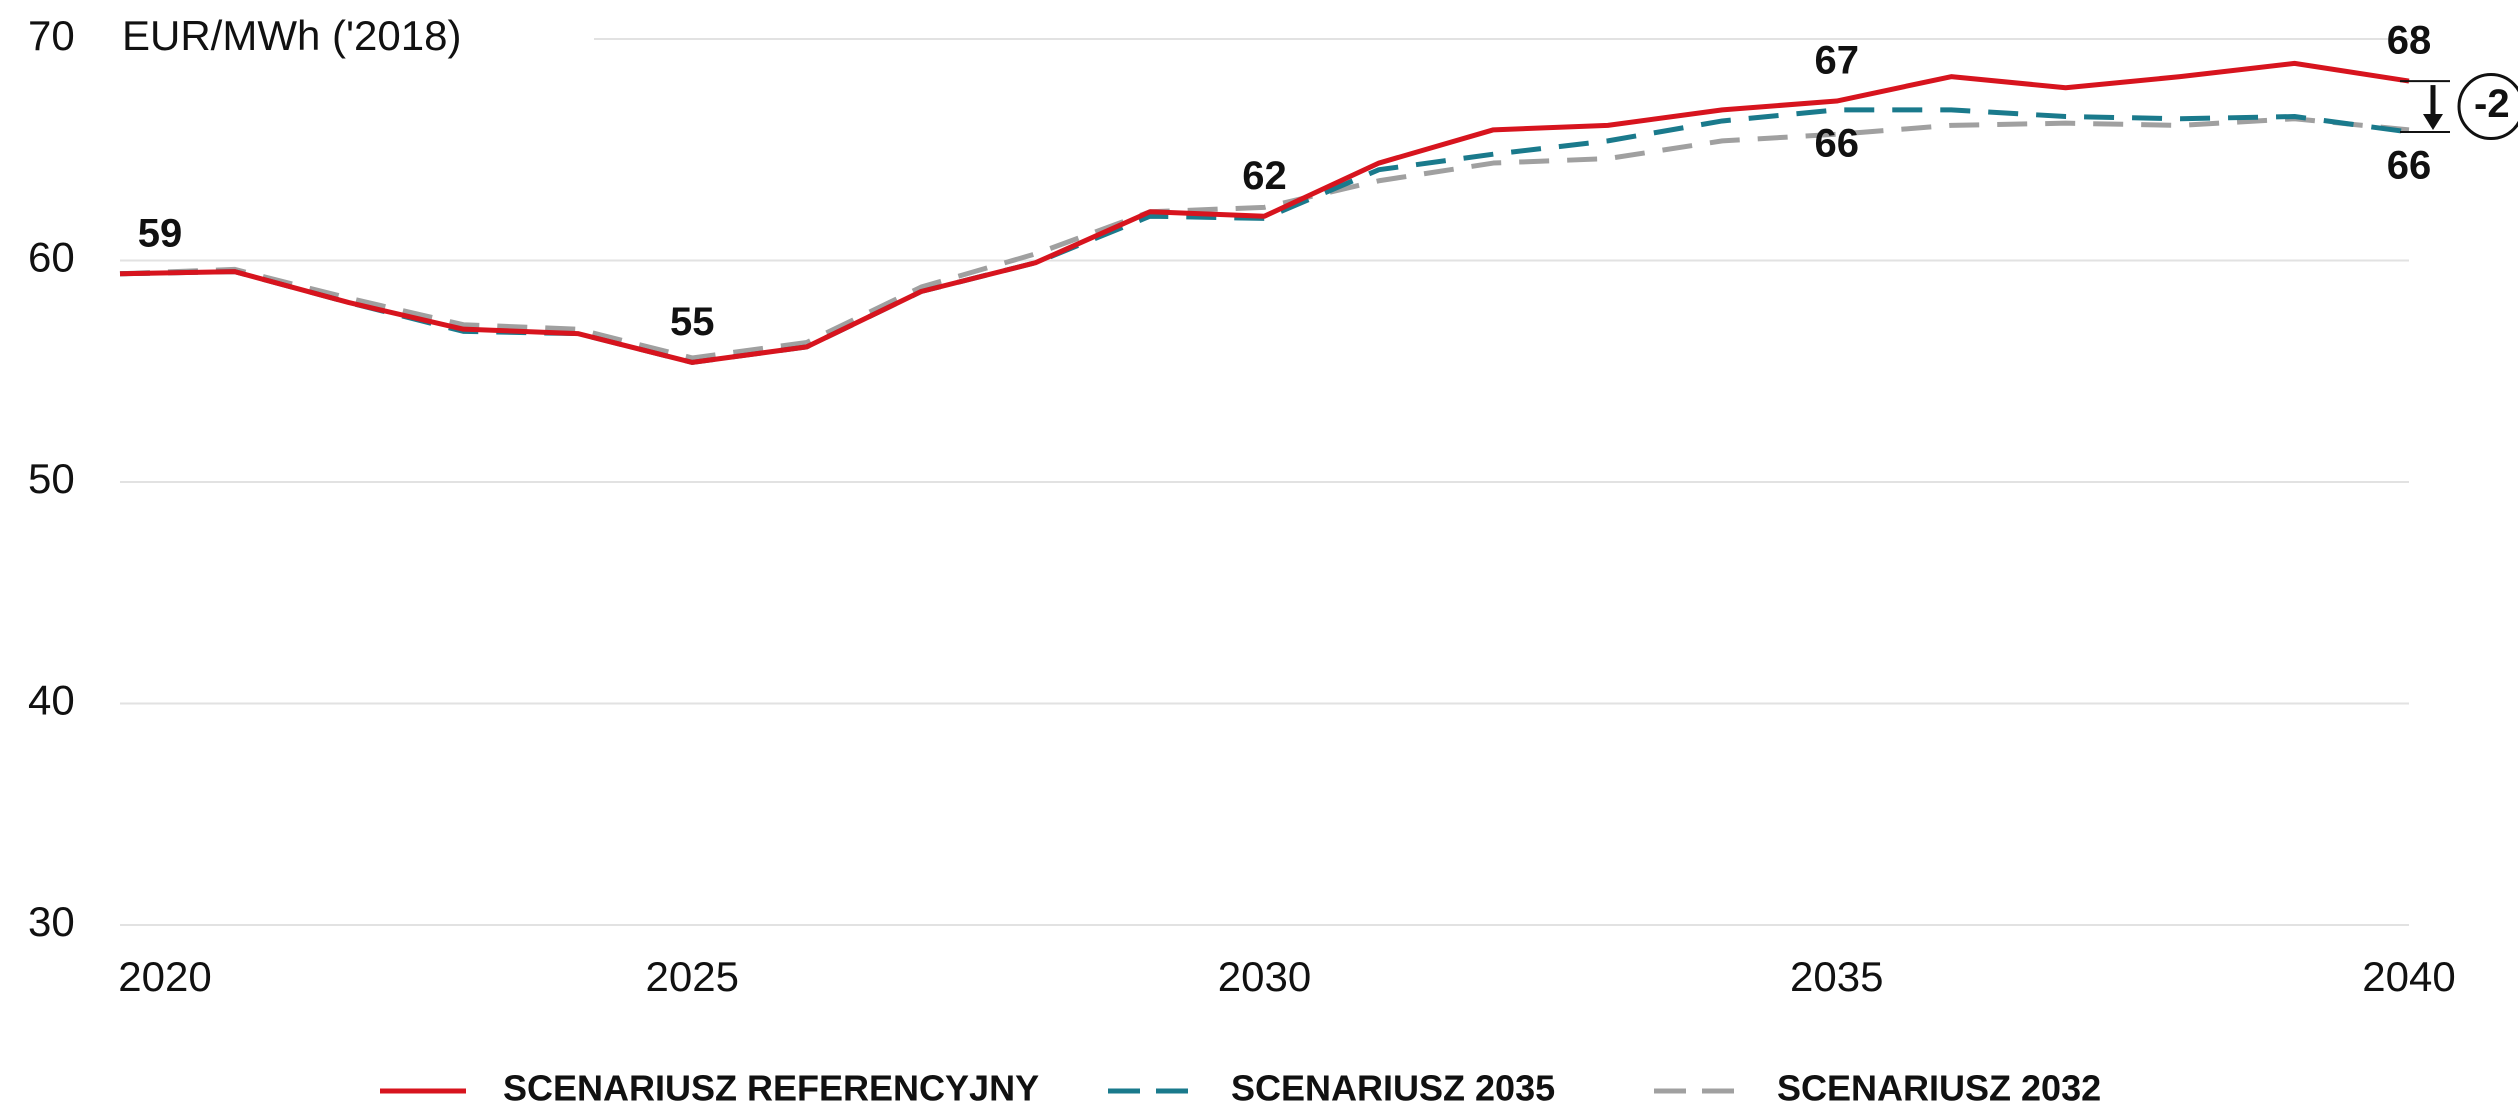 This screenshot has height=1111, width=2518. I want to click on annotation-arrowhead, so click(2433, 122).